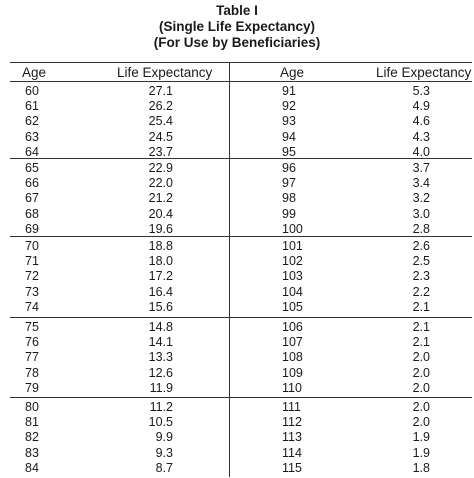 Image resolution: width=474 pixels, height=478 pixels. What do you see at coordinates (237, 106) in the screenshot?
I see `table-row: 61 26.2 92 4.9` at bounding box center [237, 106].